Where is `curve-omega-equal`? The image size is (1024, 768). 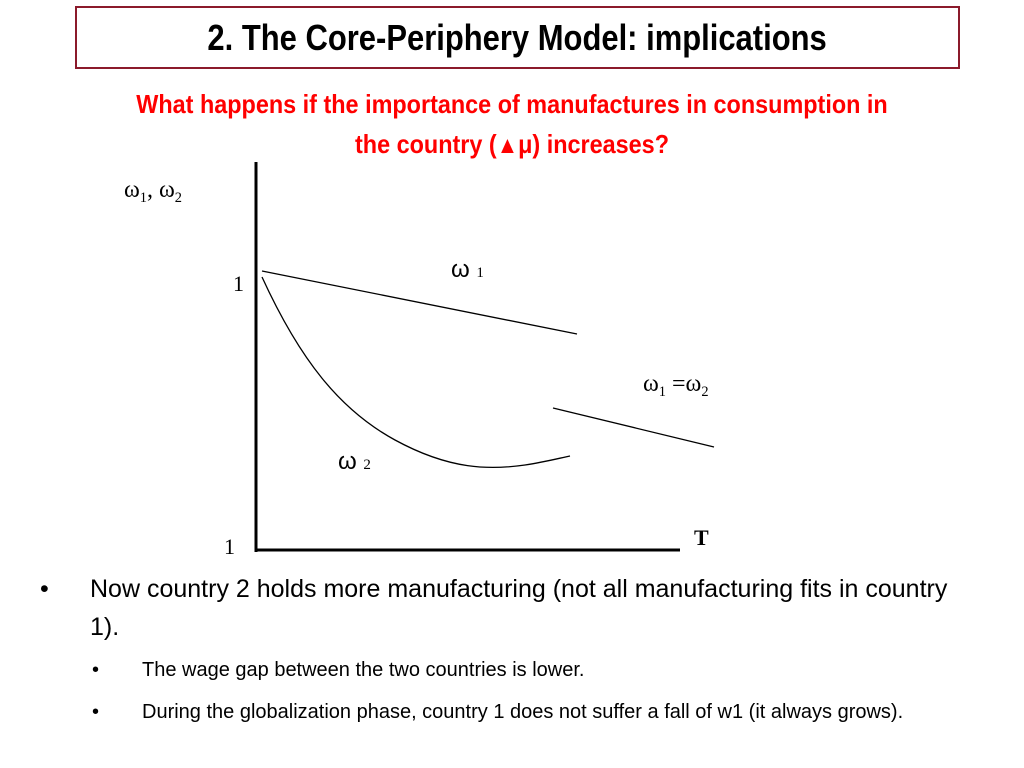
curve-omega-equal is located at coordinates (633, 427).